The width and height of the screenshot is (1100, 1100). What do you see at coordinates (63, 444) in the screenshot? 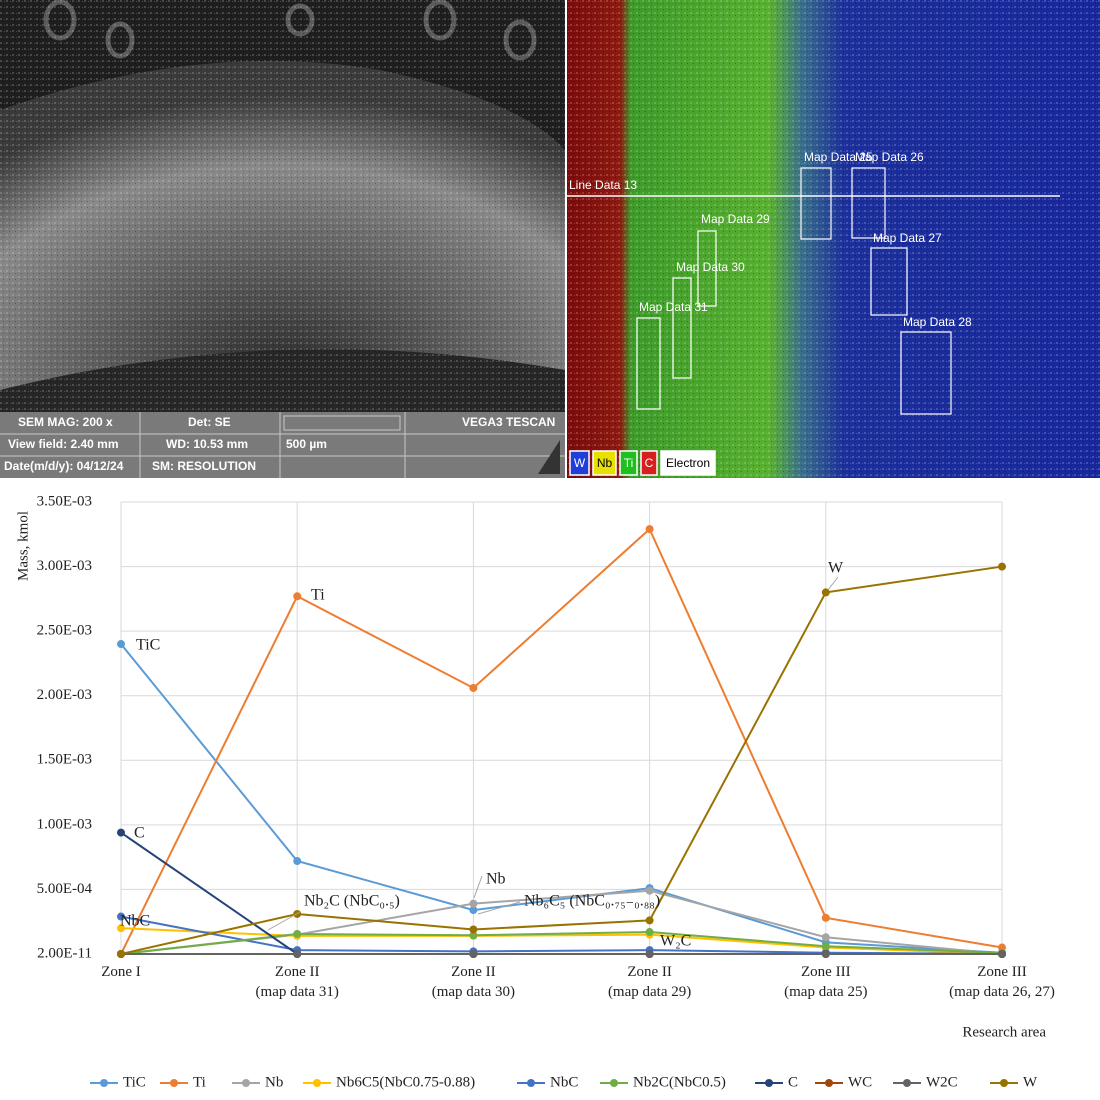
I see `sem-view-field: View field: 2.40 mm` at bounding box center [63, 444].